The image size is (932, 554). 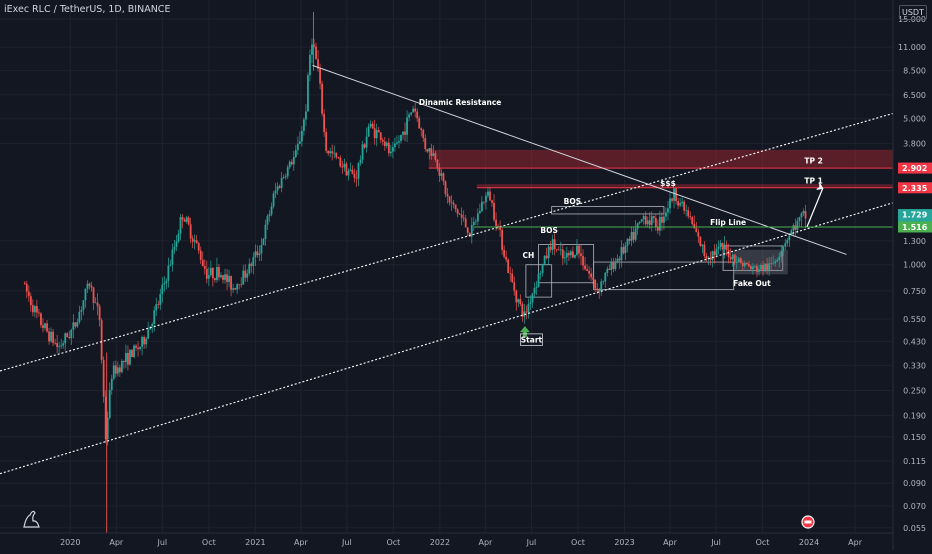 I want to click on currency-unit-button: USDT, so click(x=913, y=12).